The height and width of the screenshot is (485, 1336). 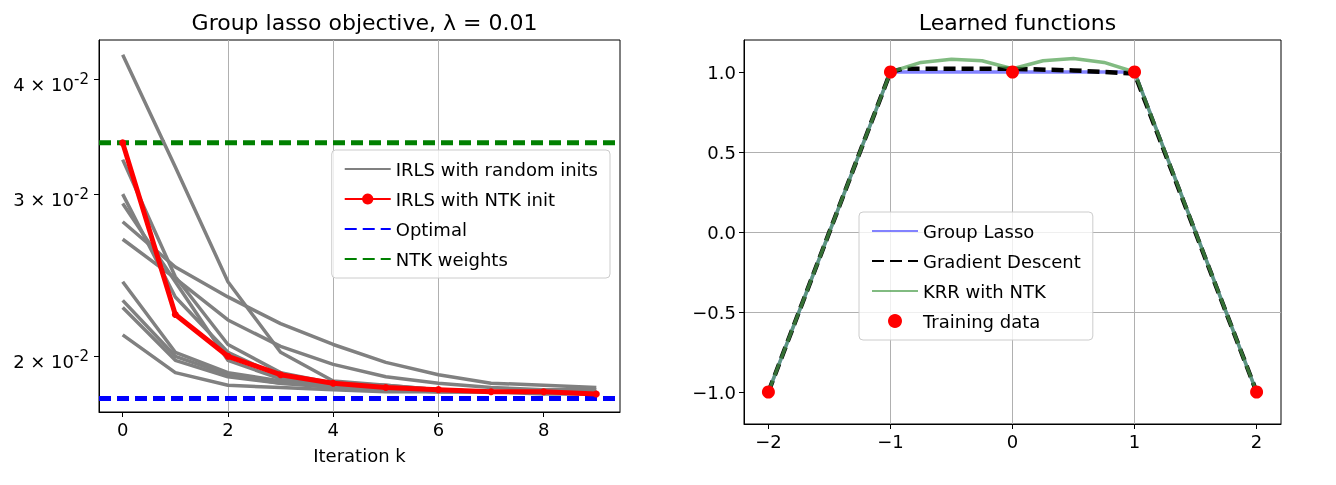 I want to click on y-tick-label: 0.5, so click(x=721, y=152).